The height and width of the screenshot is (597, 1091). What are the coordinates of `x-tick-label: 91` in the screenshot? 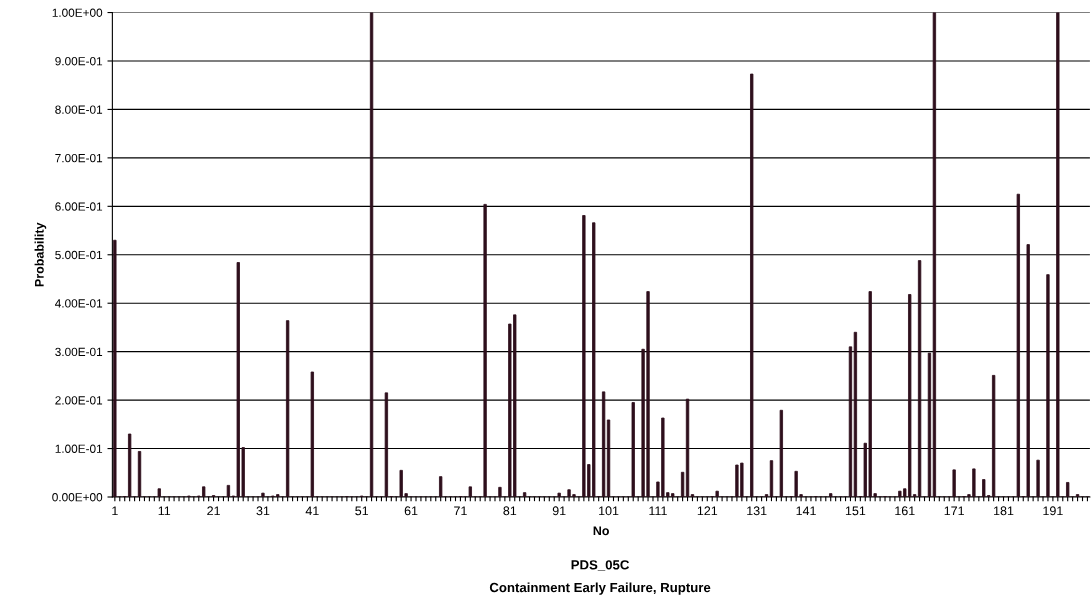 It's located at (559, 511).